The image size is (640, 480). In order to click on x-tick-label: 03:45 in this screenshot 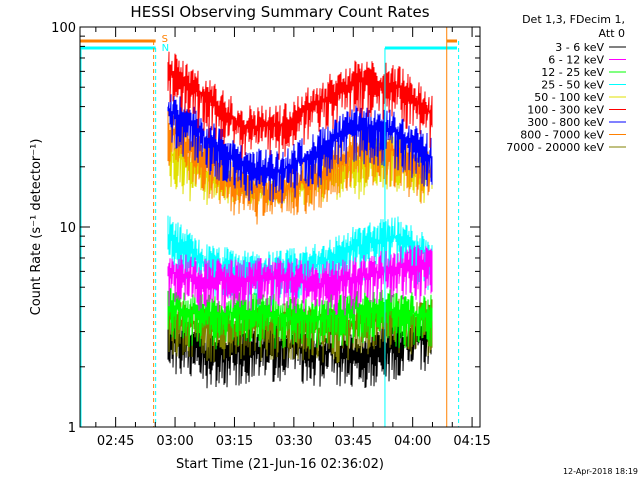, I will do `click(353, 441)`.